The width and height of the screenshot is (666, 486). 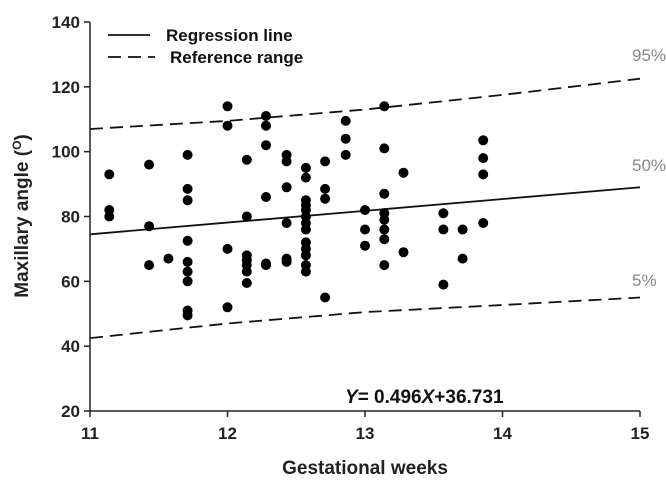 What do you see at coordinates (644, 280) in the screenshot?
I see `percentile-label-5: 5%` at bounding box center [644, 280].